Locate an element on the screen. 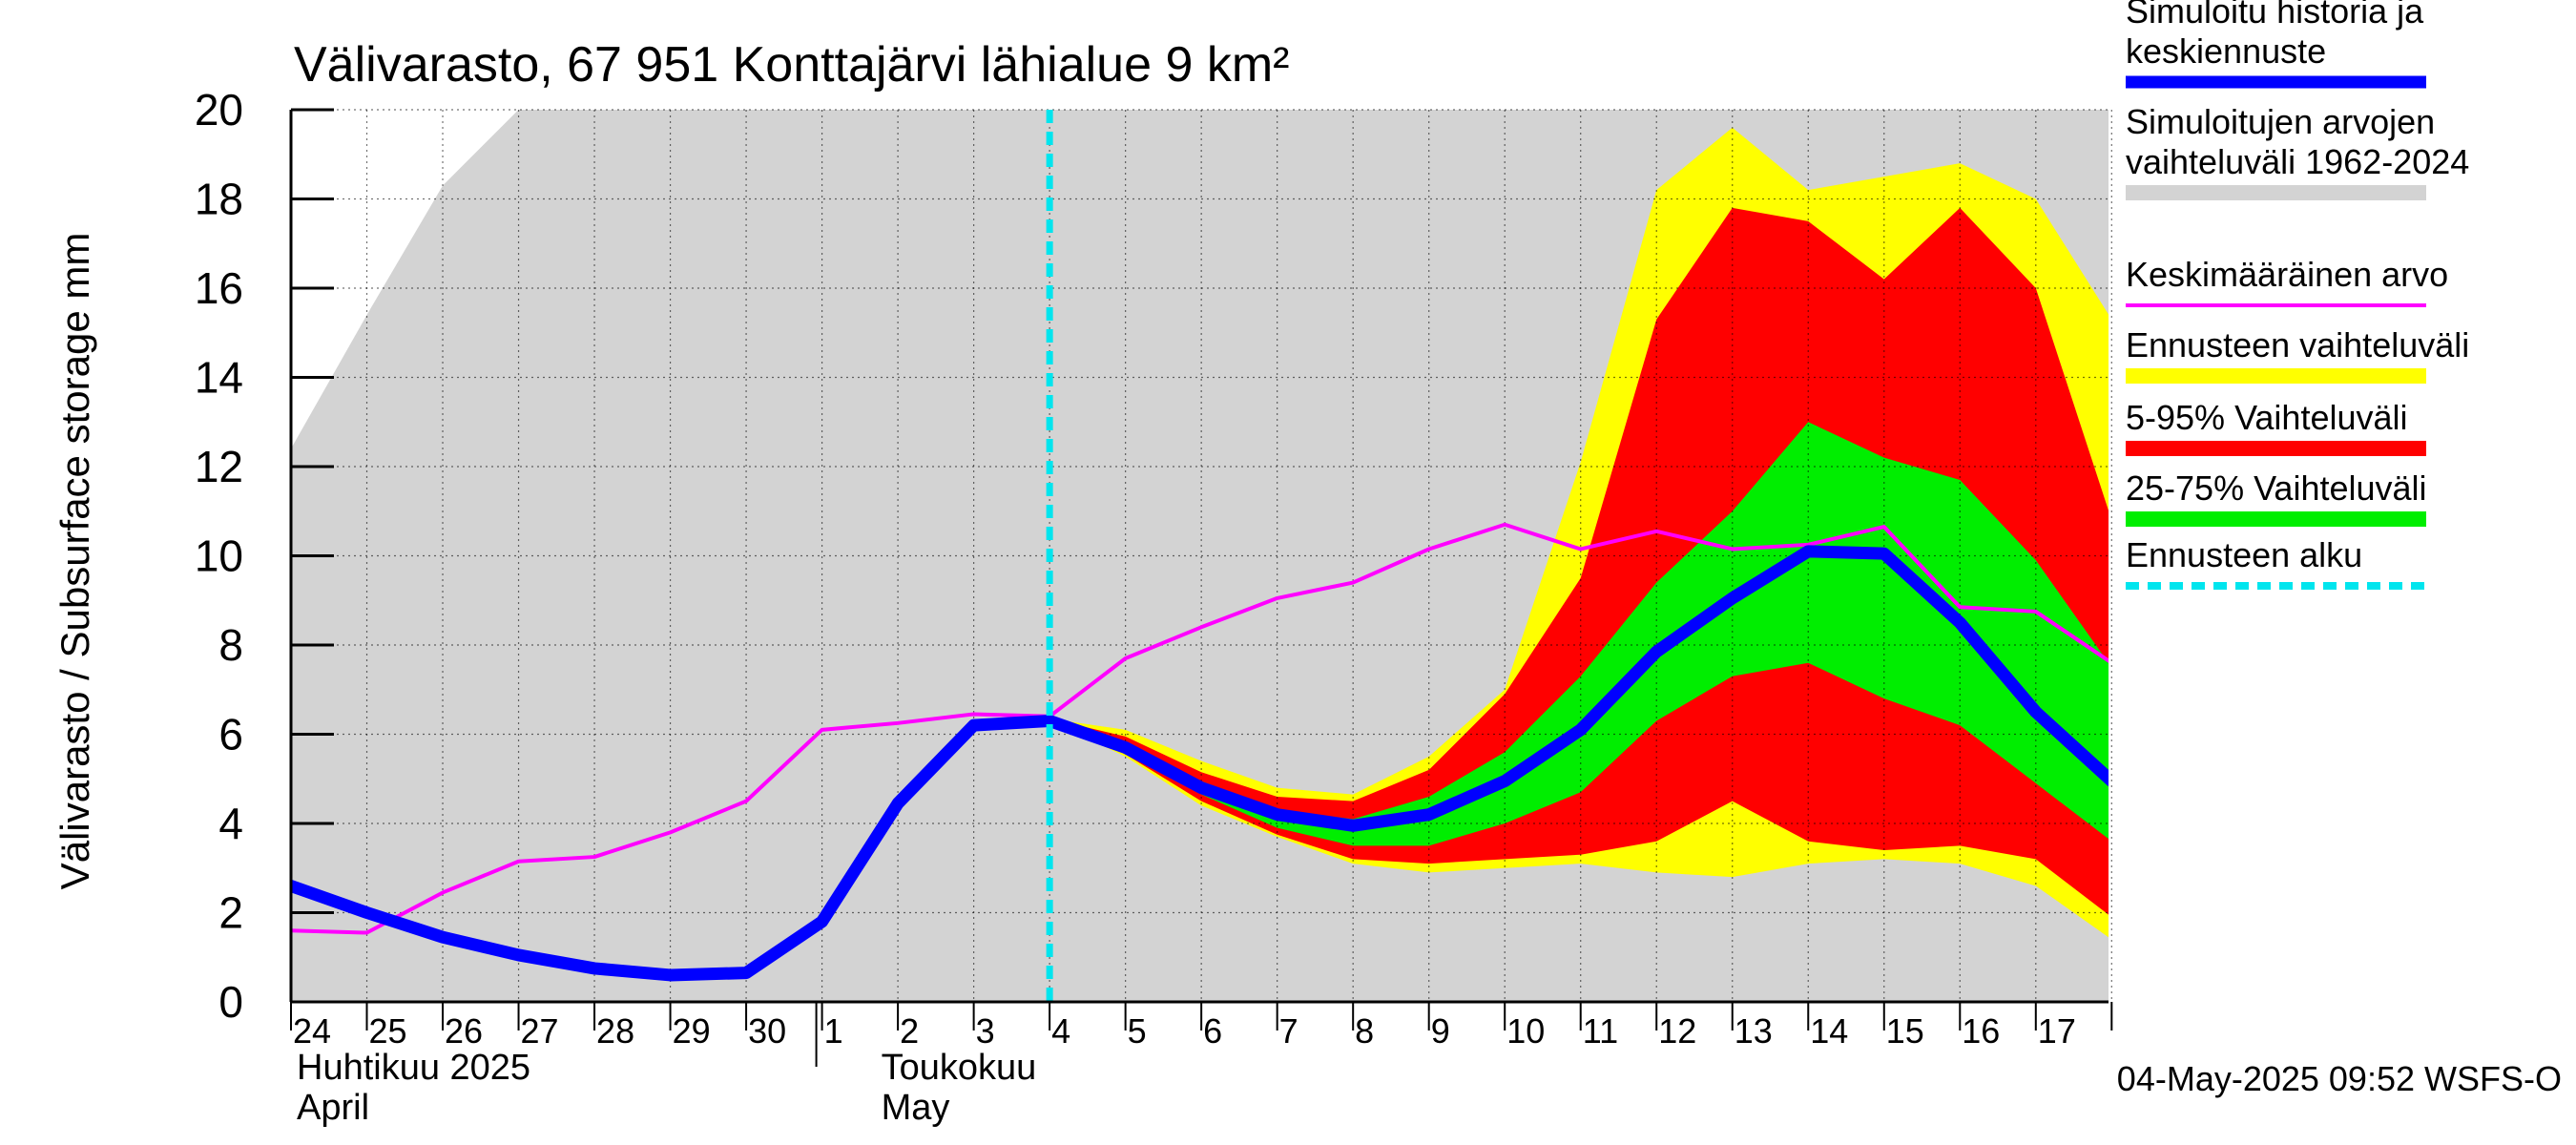 The image size is (2576, 1145). legend-label: Simuloitujen arvojen is located at coordinates (2280, 122).